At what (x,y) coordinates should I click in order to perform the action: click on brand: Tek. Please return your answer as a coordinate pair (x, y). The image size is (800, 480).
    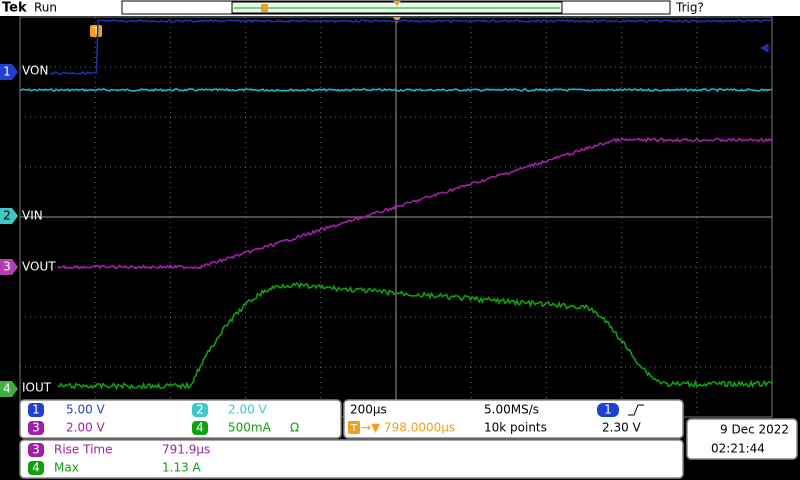
    Looking at the image, I should click on (14, 8).